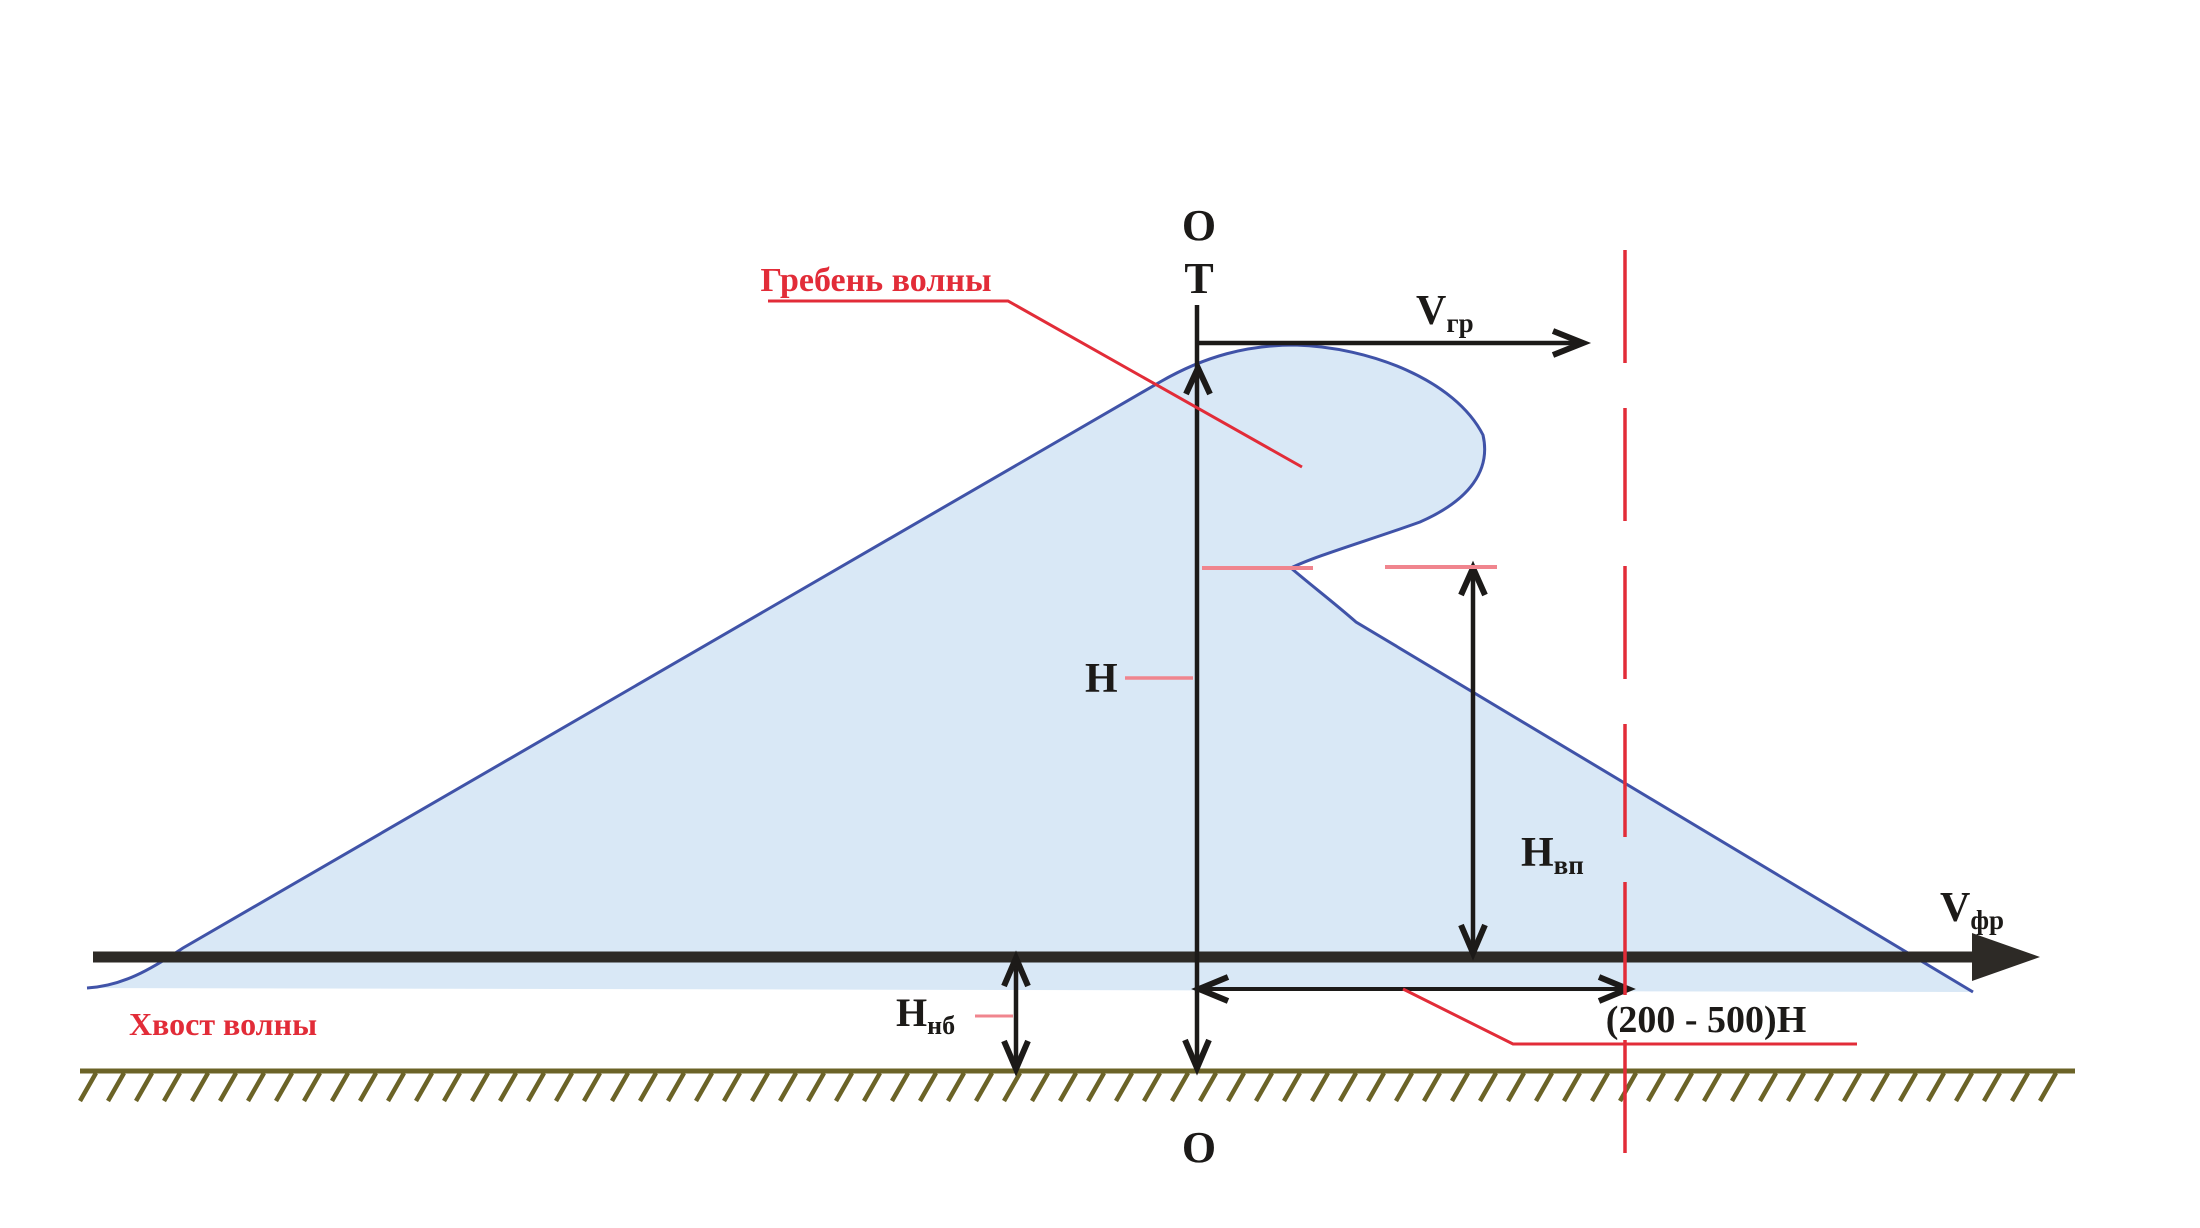 The width and height of the screenshot is (2200, 1228). Describe the element at coordinates (1473, 942) in the screenshot. I see `trough-arrowhead-down-icon` at that location.